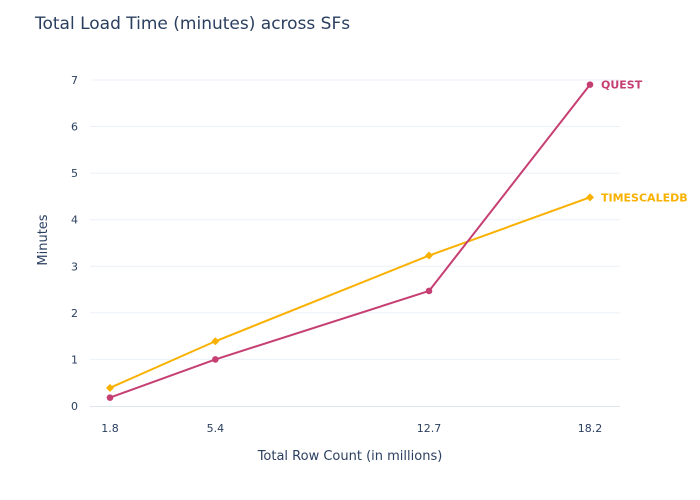 This screenshot has height=500, width=700. I want to click on y-tick-label: 3, so click(74, 266).